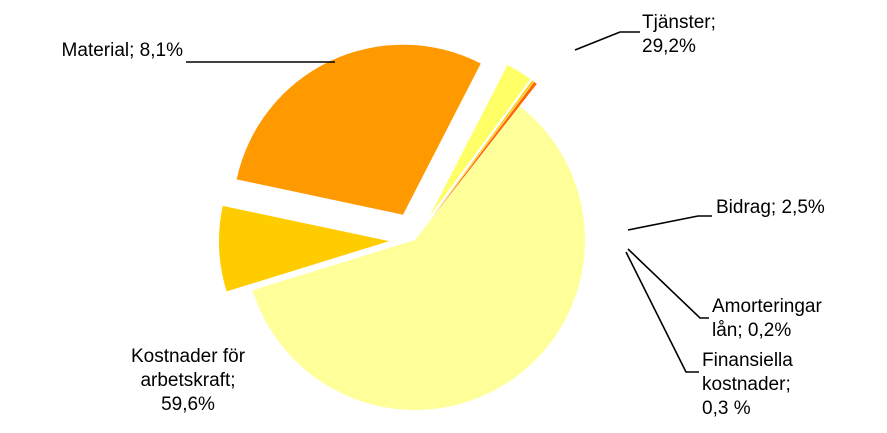  I want to click on slice-label-0: Tjänster; 29,2%, so click(679, 34).